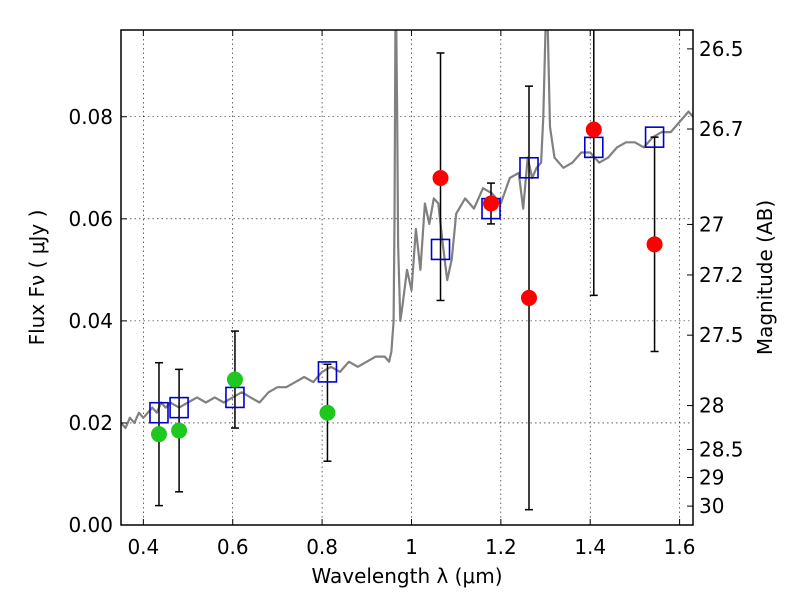 This screenshot has height=600, width=800. I want to click on x-tick-label: 0.4, so click(143, 547).